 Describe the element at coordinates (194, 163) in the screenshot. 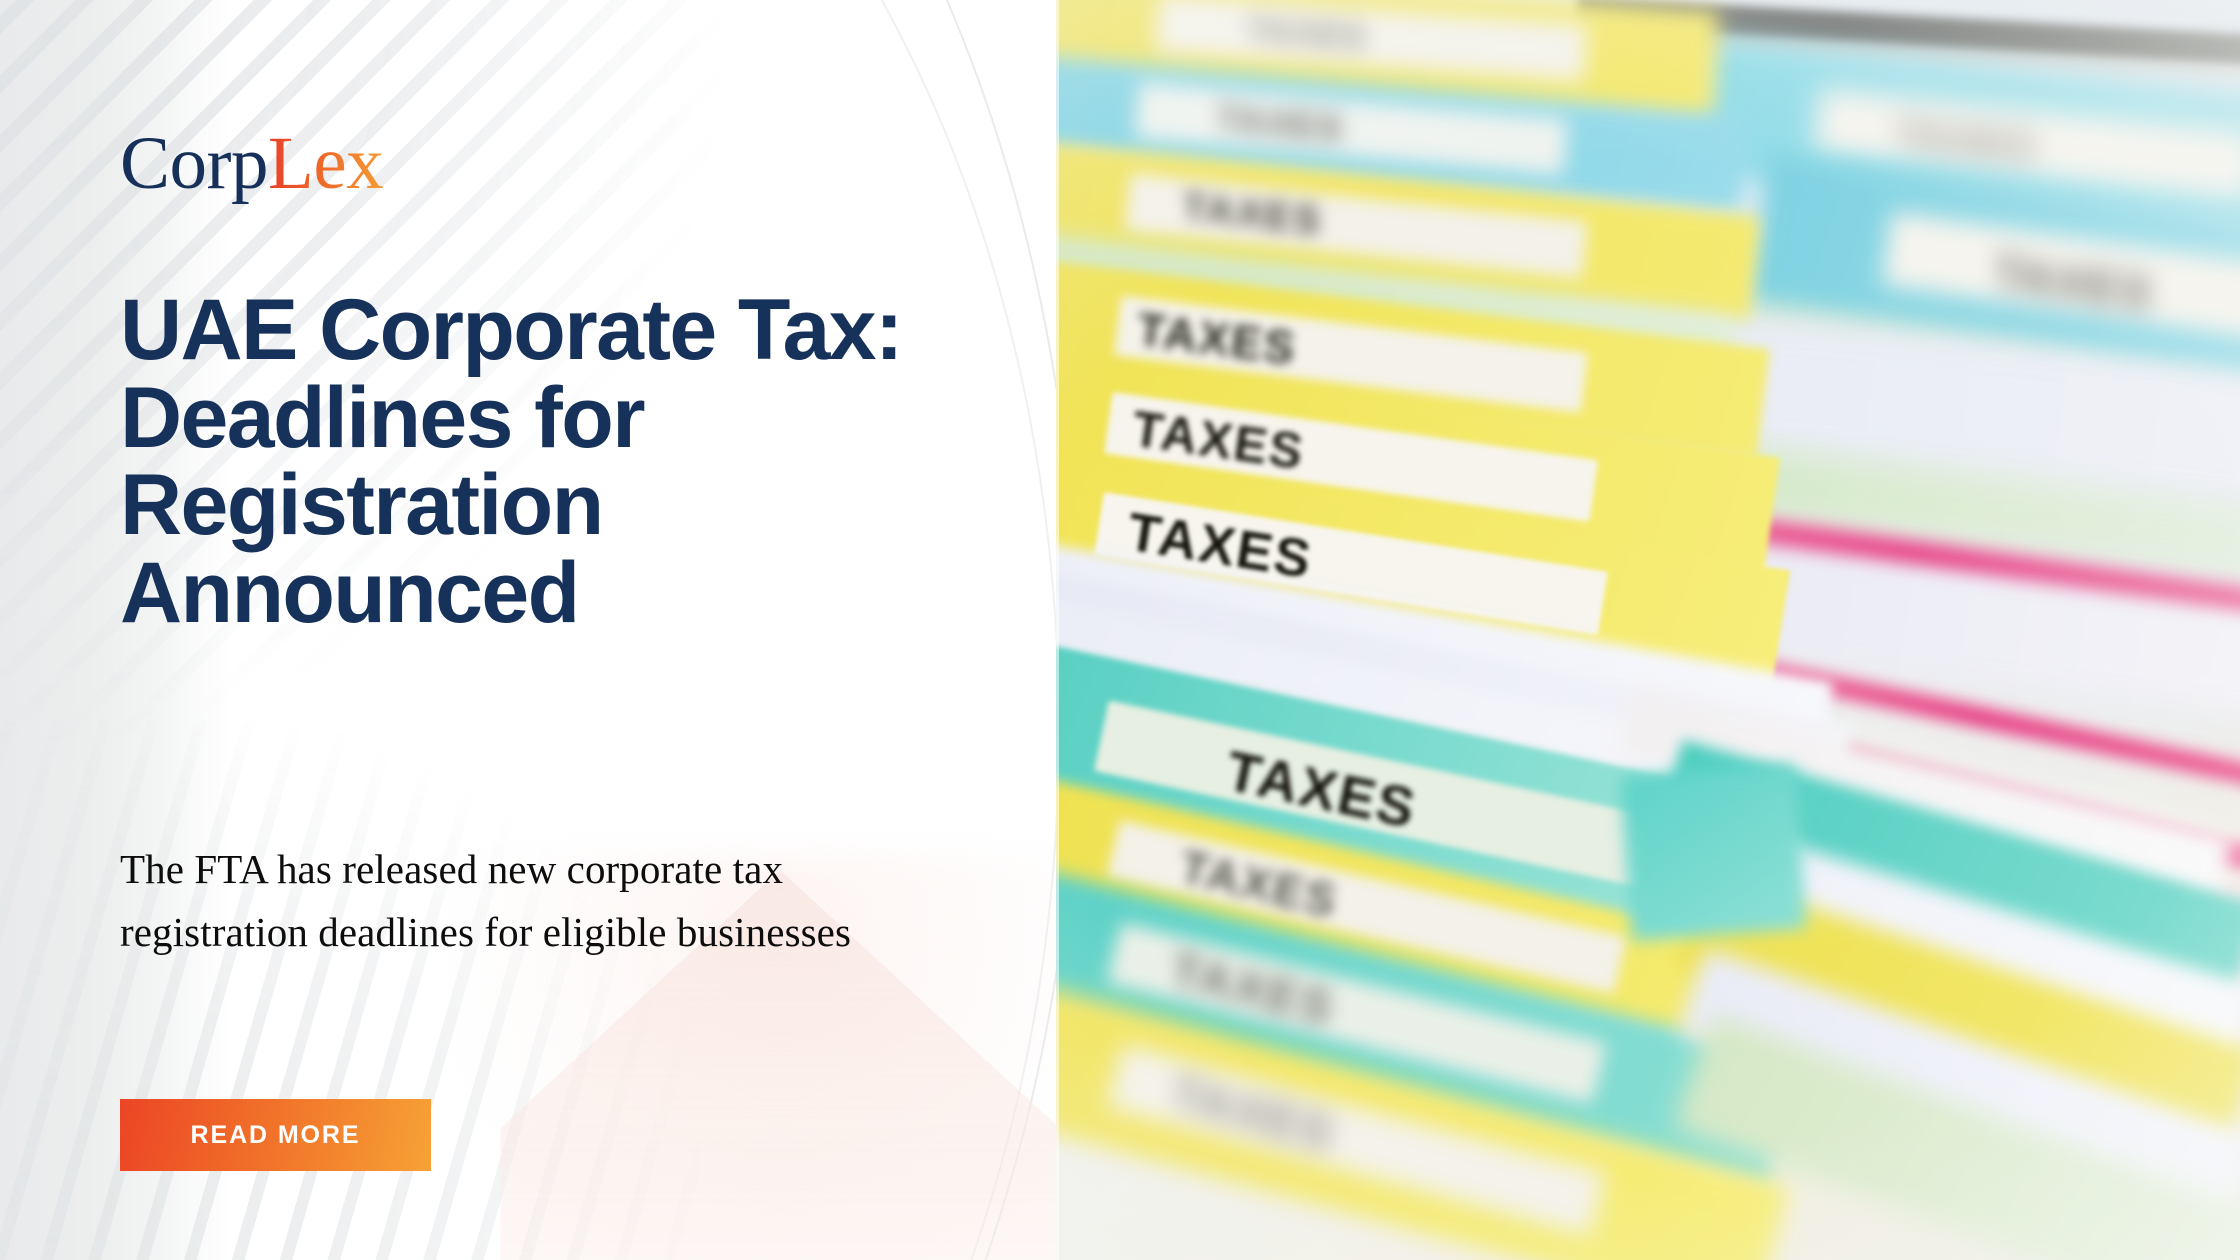

I see `logo-word-primary: Corp` at that location.